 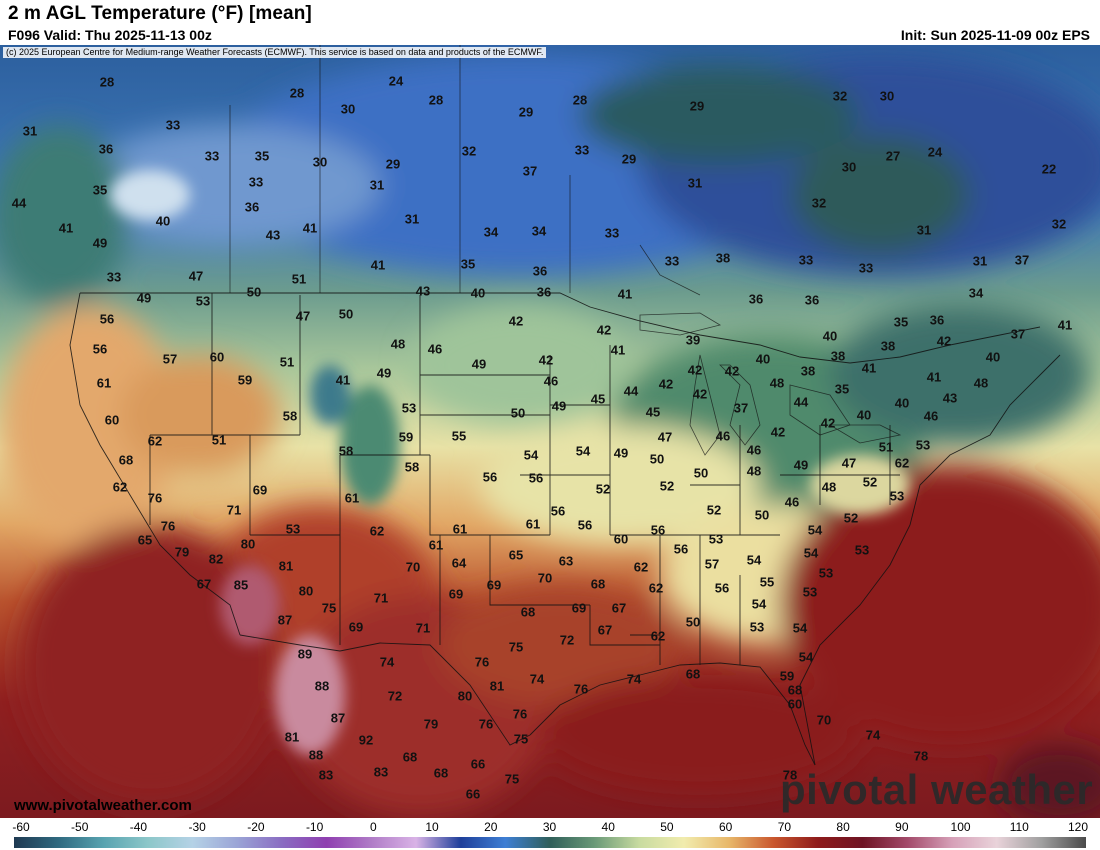 I want to click on temperature-label: 89, so click(x=305, y=654).